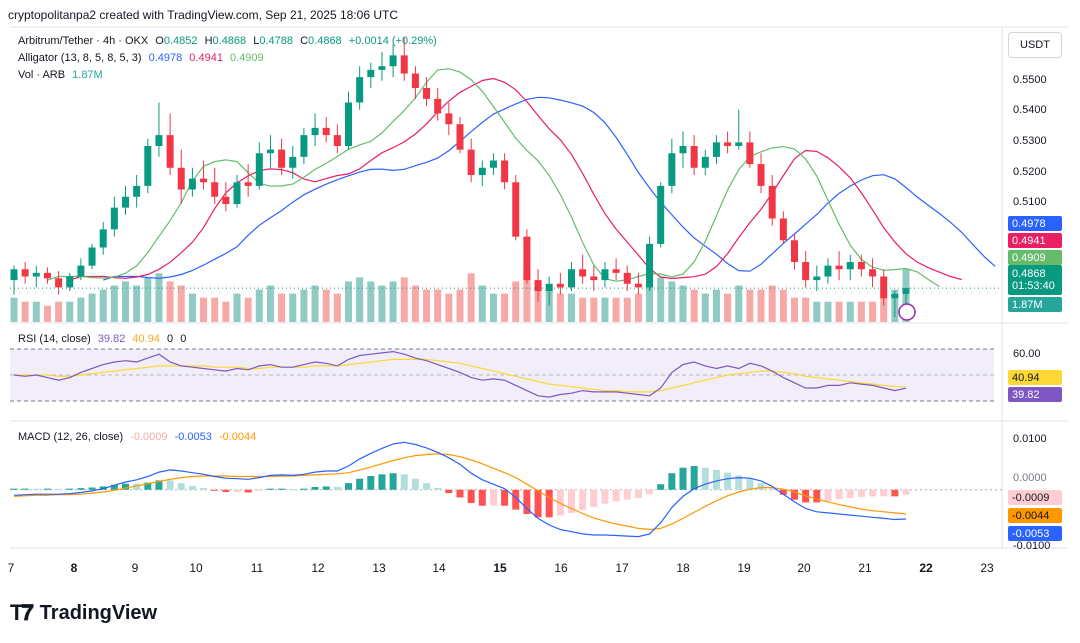 This screenshot has height=643, width=1080. What do you see at coordinates (159, 41) in the screenshot?
I see `legend-o-label: O` at bounding box center [159, 41].